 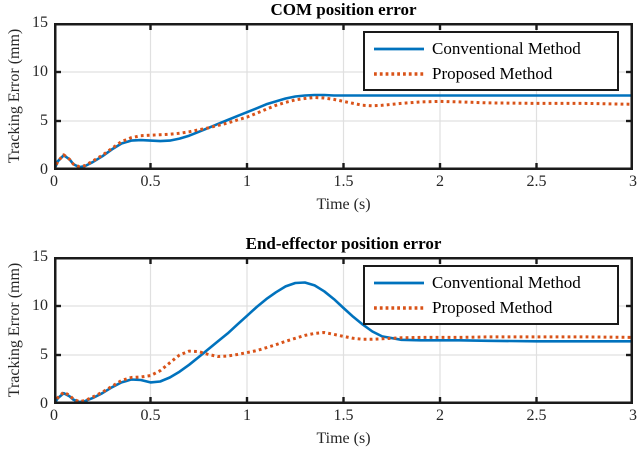 I want to click on chart-title: End-effector position error, so click(x=343, y=243).